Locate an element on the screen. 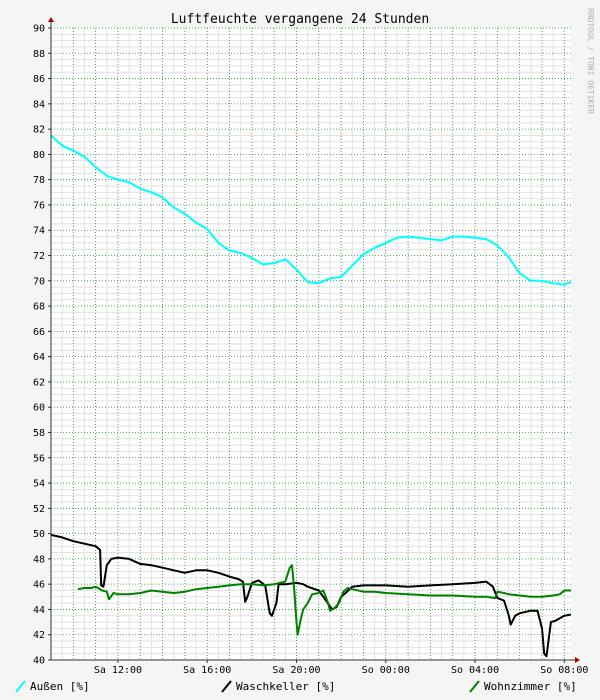  x-tick-label: Sa 12:00 is located at coordinates (118, 670).